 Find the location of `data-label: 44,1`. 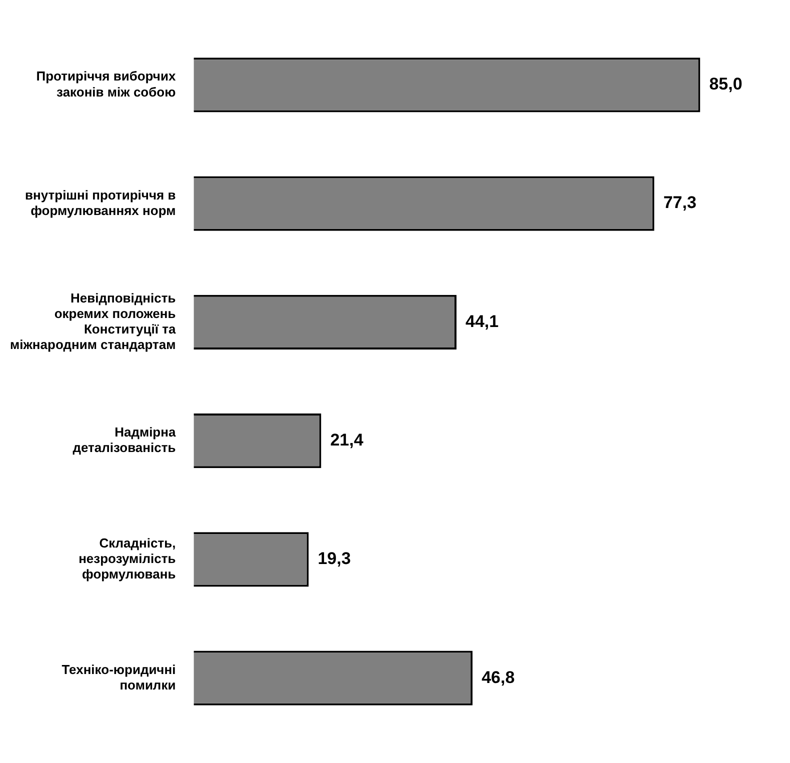

data-label: 44,1 is located at coordinates (482, 321).